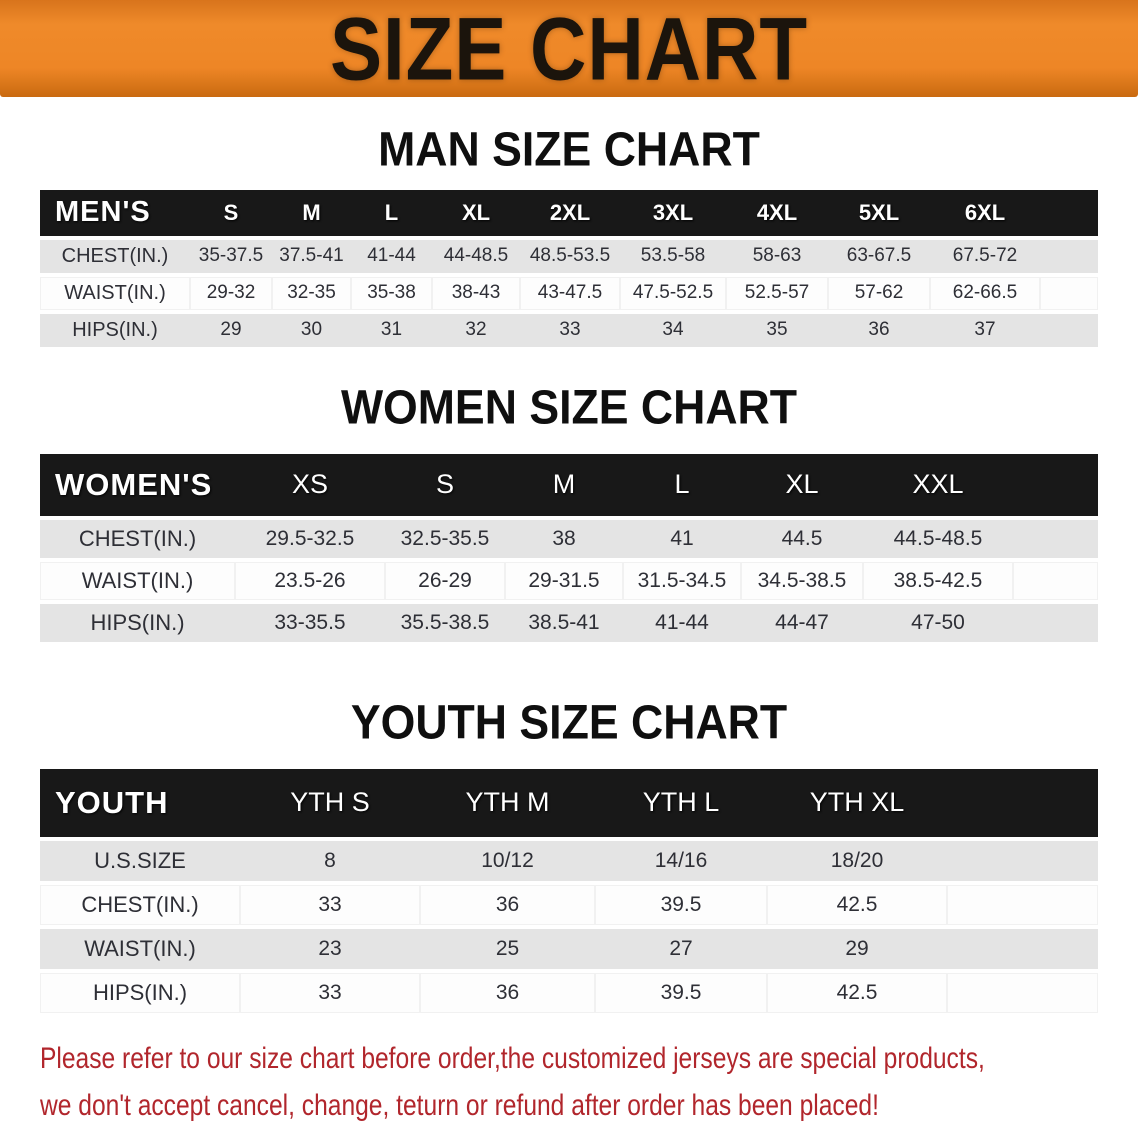 The image size is (1138, 1132). Describe the element at coordinates (476, 256) in the screenshot. I see `size-cell: 44-48.5` at that location.